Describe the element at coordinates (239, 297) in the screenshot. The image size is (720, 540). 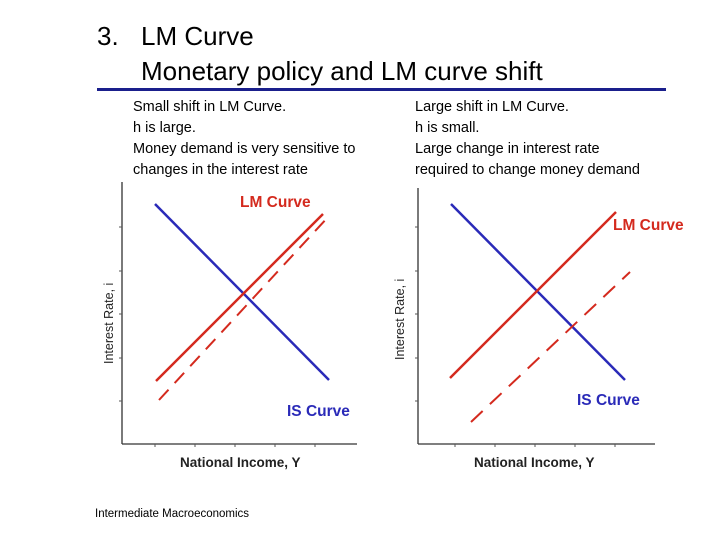
I see `left-lm-curve` at that location.